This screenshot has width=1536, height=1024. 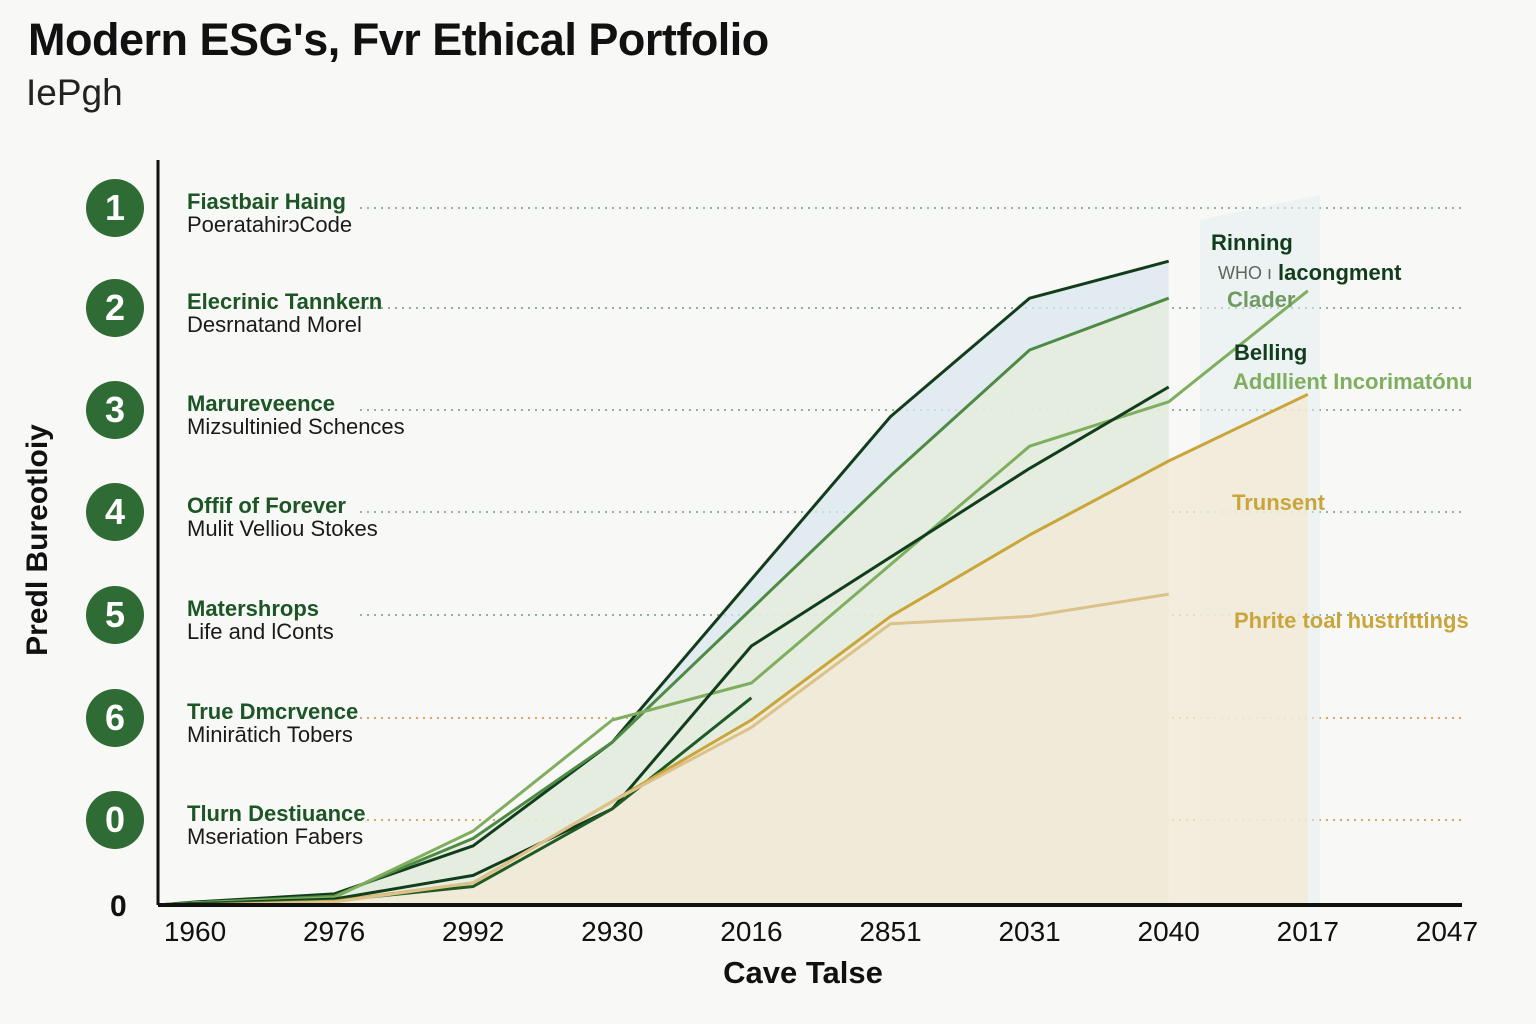 I want to click on x-tick-label: 2047, so click(x=1447, y=931).